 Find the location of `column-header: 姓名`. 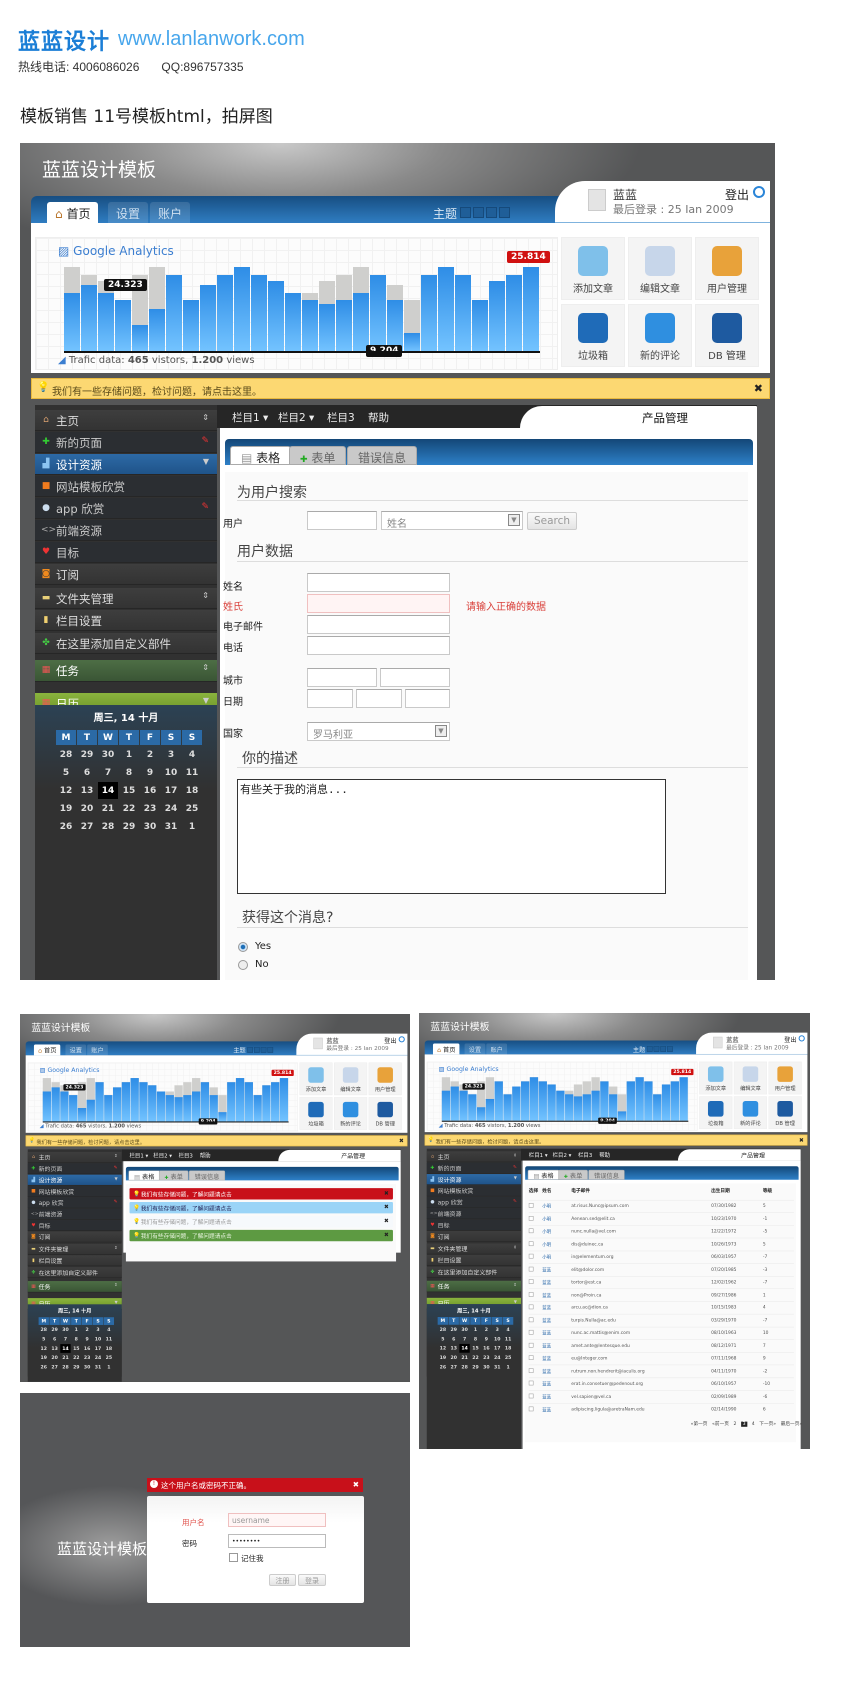

column-header: 姓名 is located at coordinates (547, 1191).